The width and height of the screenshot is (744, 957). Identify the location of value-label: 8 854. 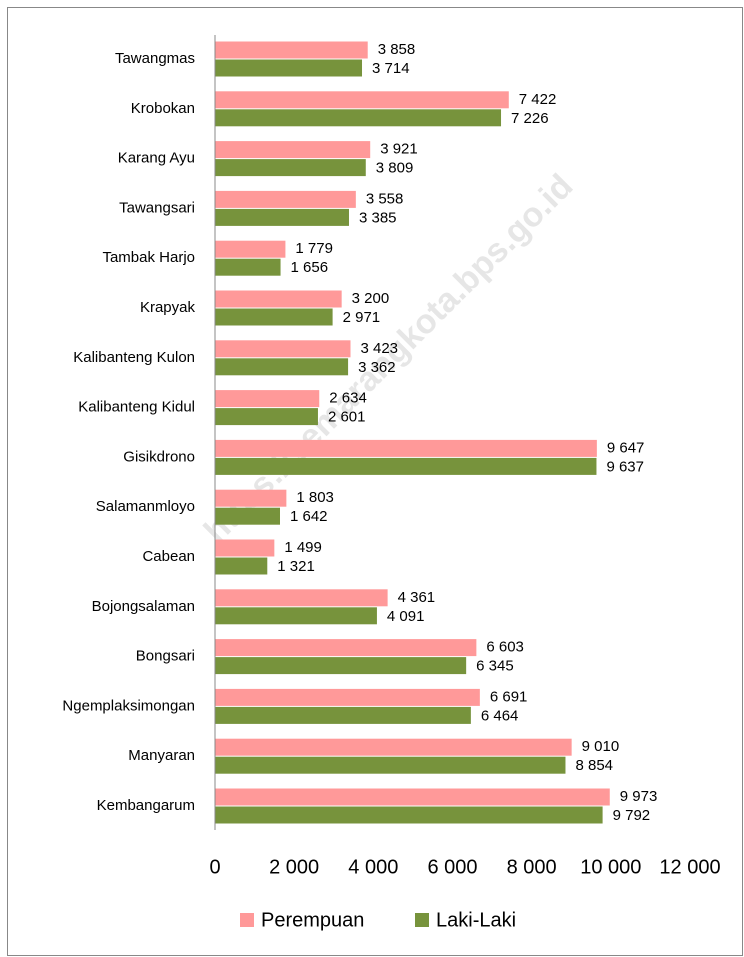
(594, 765).